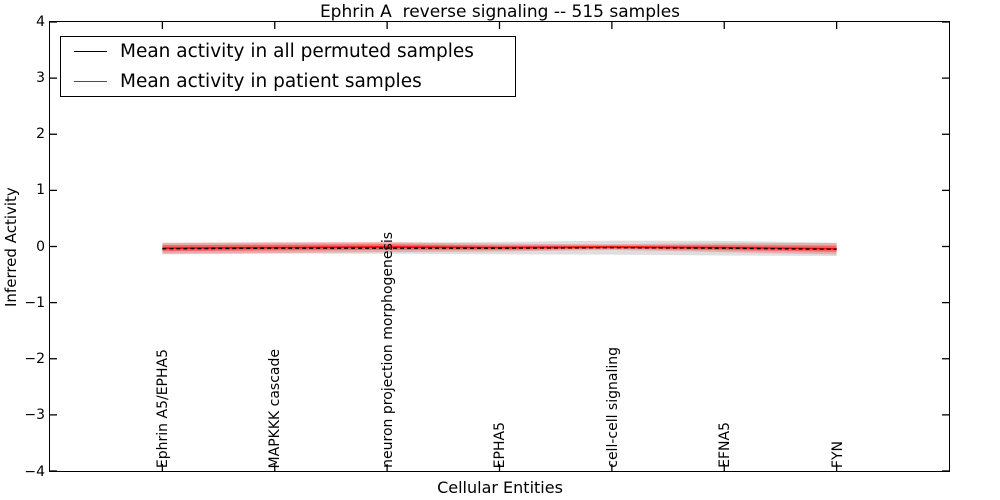 The height and width of the screenshot is (500, 1000). What do you see at coordinates (34, 415) in the screenshot?
I see `y-tick-label: −3` at bounding box center [34, 415].